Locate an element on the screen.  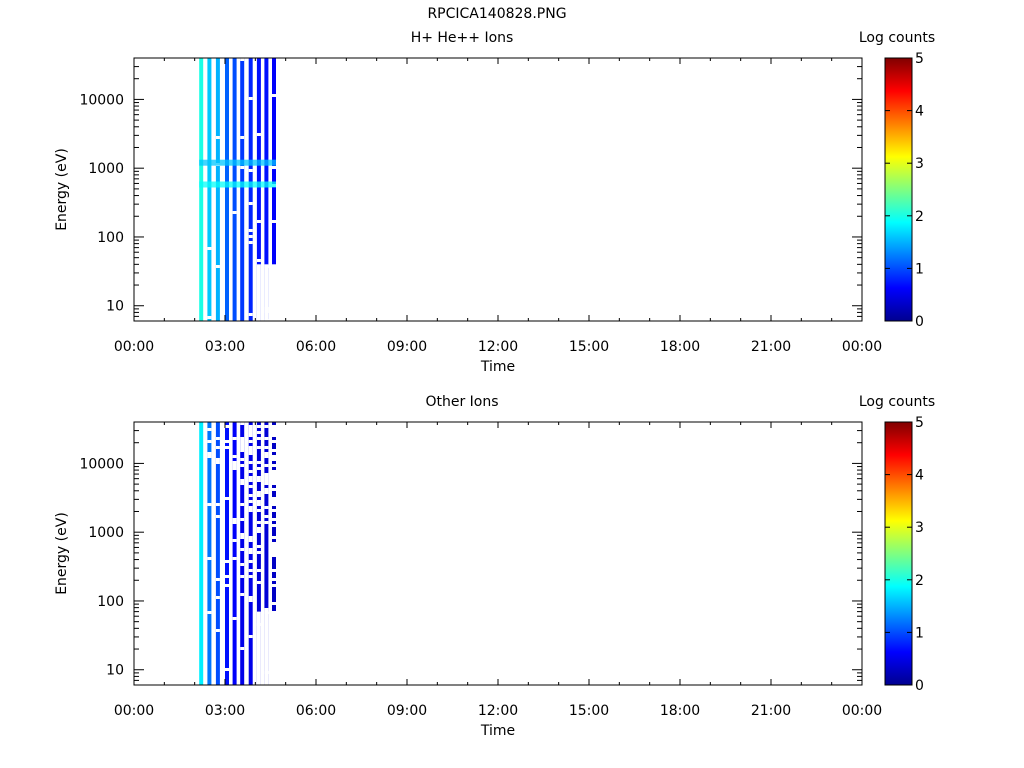
energy-band is located at coordinates (237, 162).